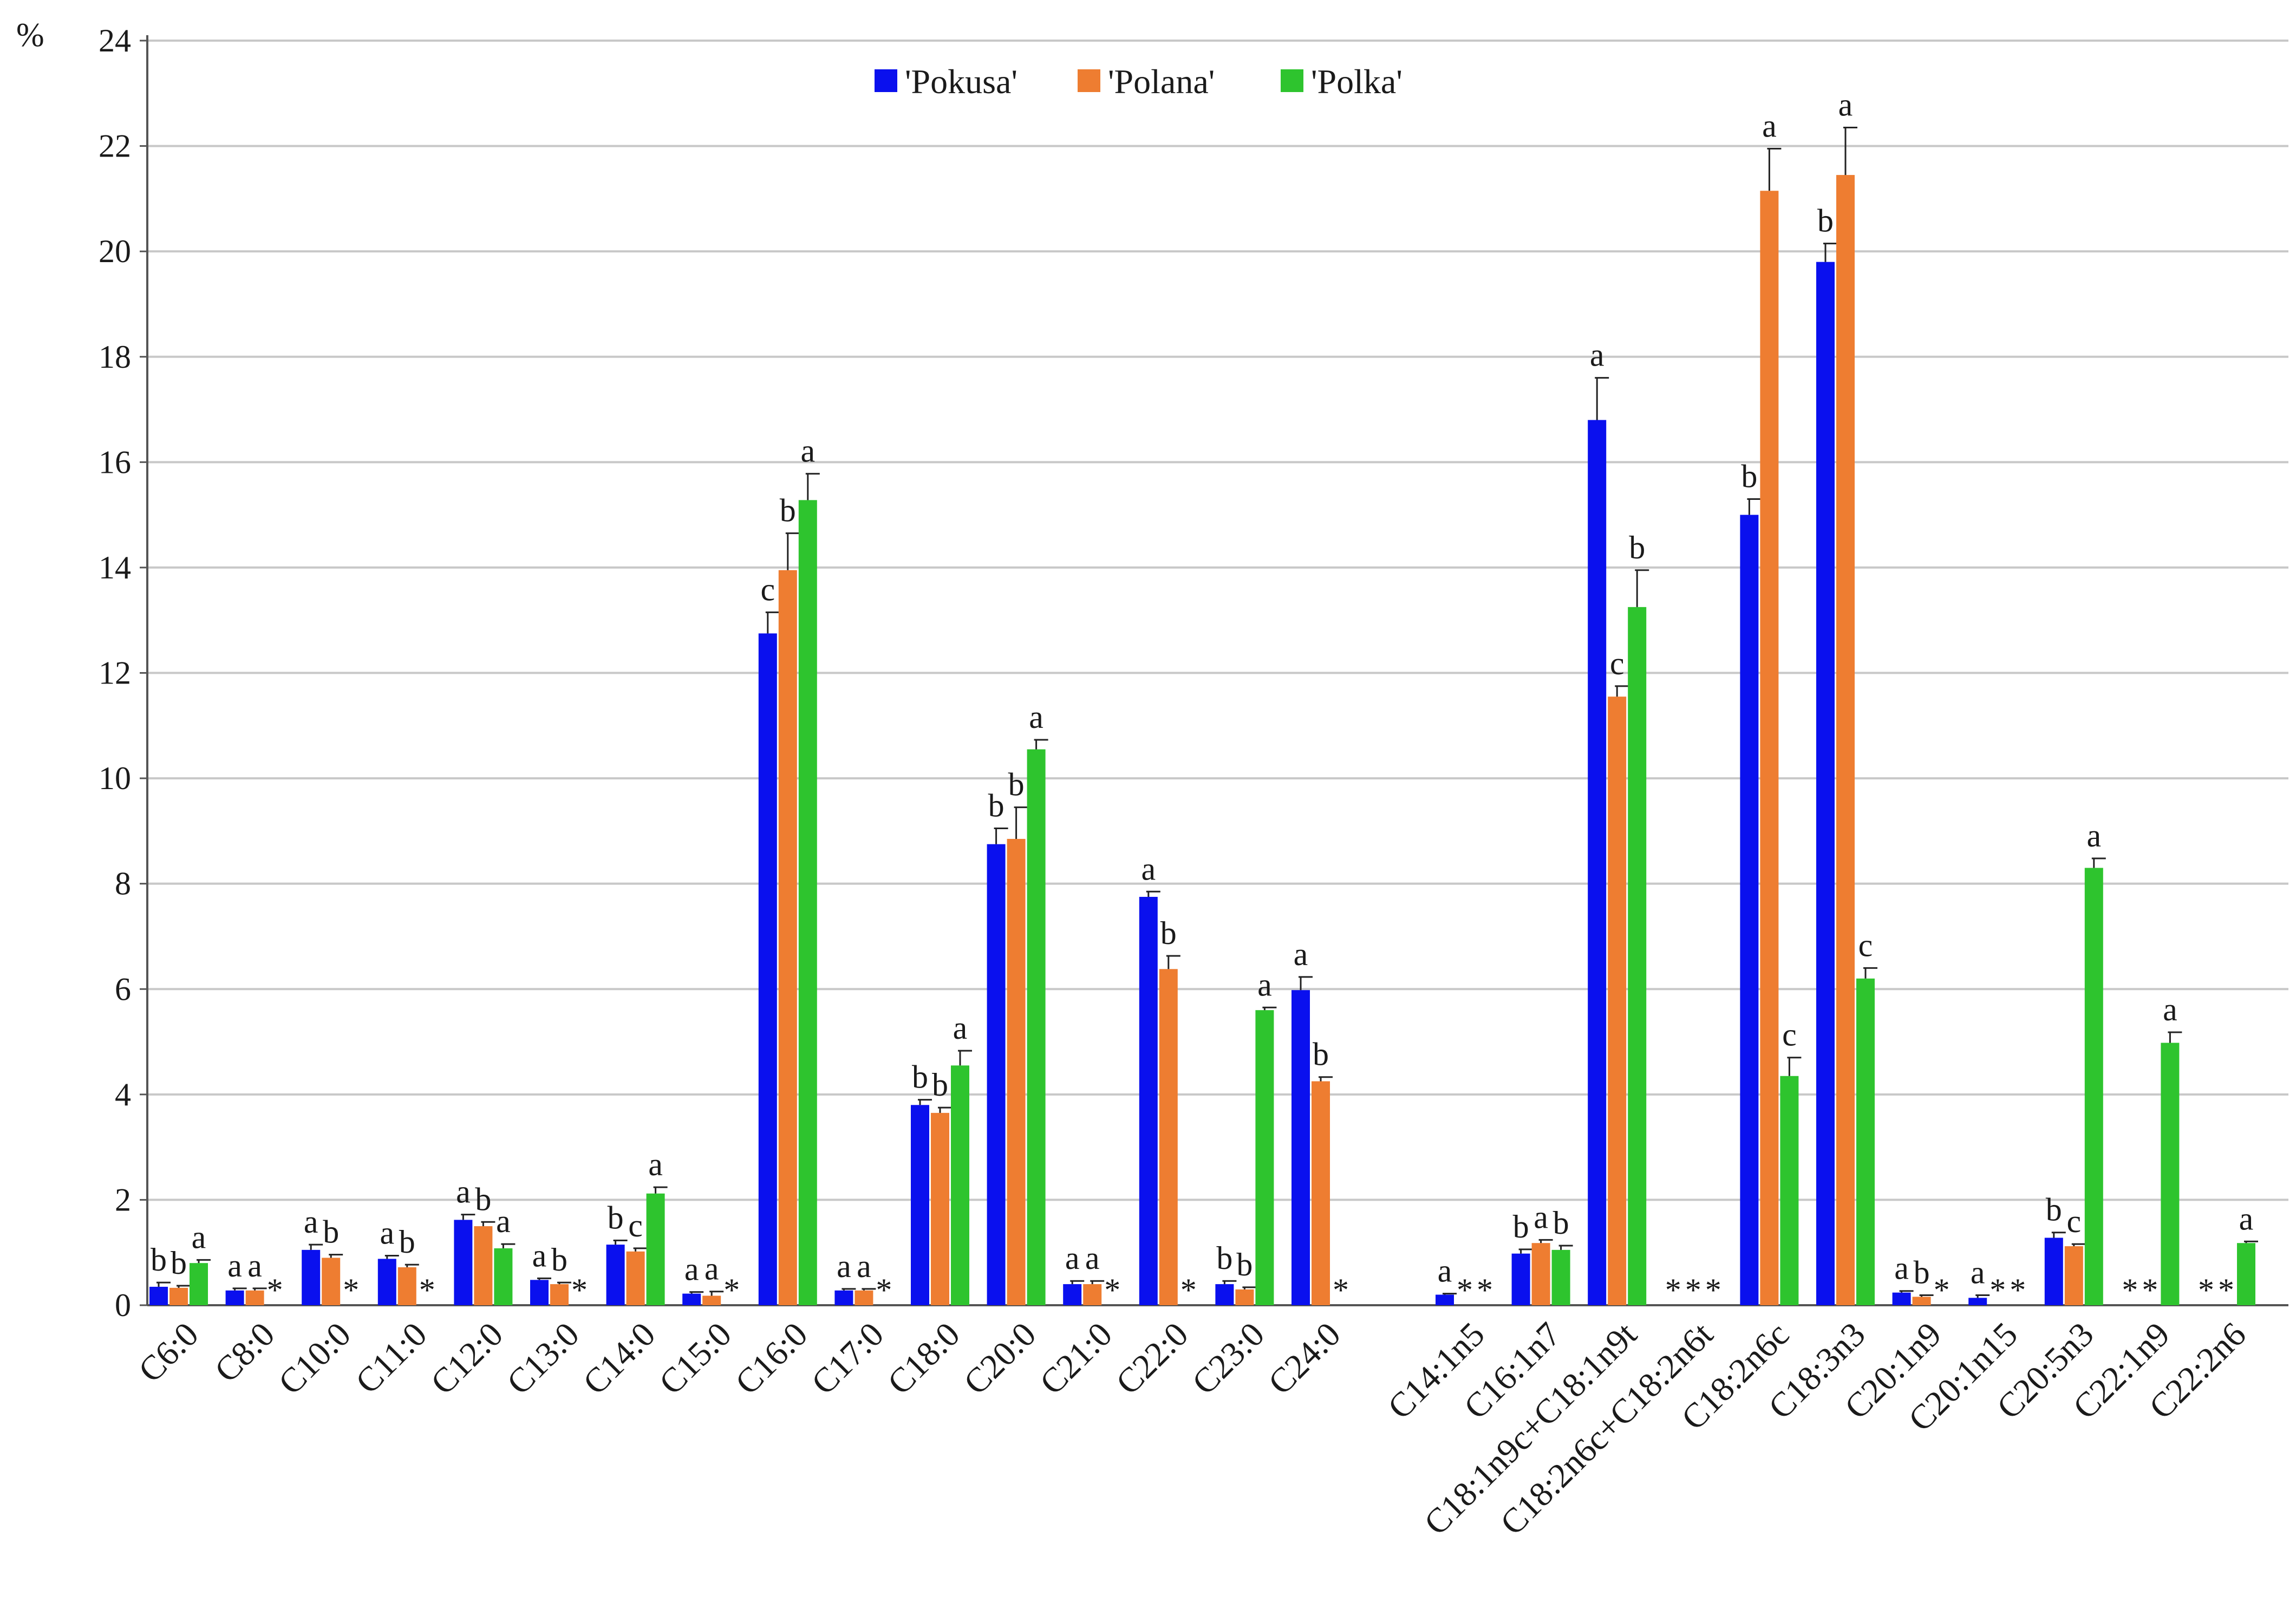 The height and width of the screenshot is (1615, 2296). Describe the element at coordinates (115, 357) in the screenshot. I see `y-tick-label: 18` at that location.